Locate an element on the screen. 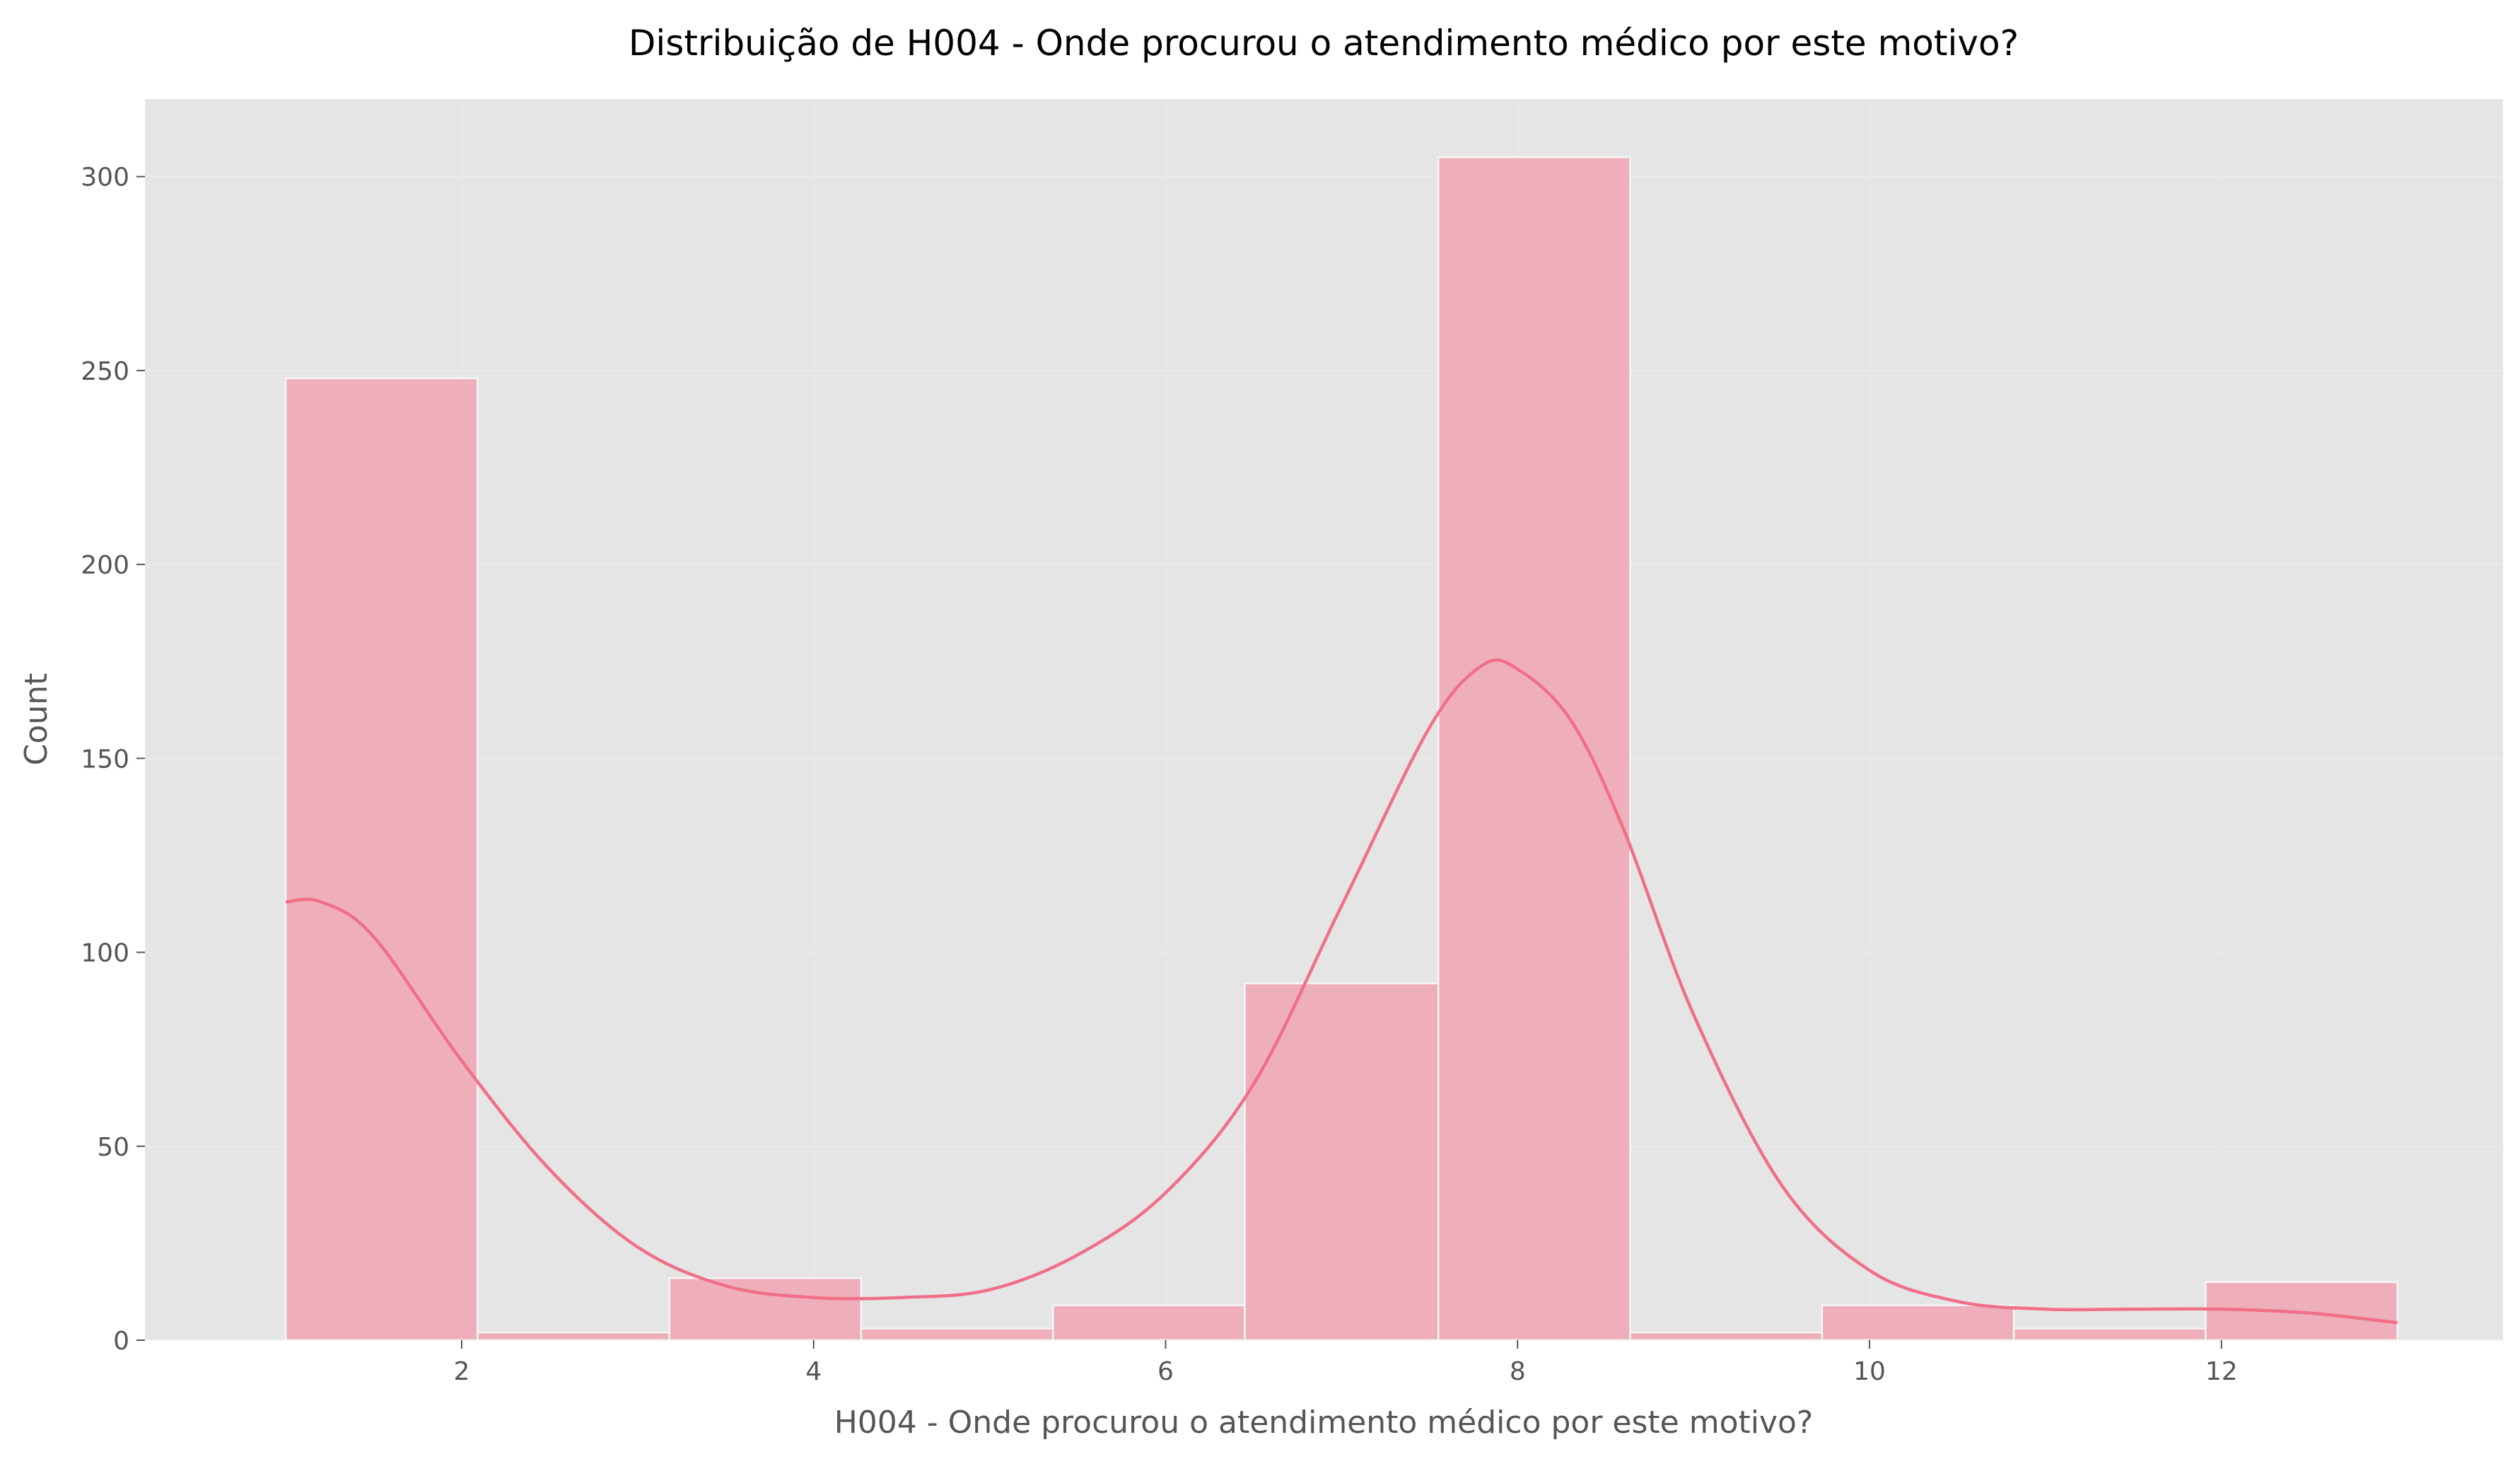 This screenshot has width=2520, height=1459. x-tick-label: 6 is located at coordinates (1165, 1371).